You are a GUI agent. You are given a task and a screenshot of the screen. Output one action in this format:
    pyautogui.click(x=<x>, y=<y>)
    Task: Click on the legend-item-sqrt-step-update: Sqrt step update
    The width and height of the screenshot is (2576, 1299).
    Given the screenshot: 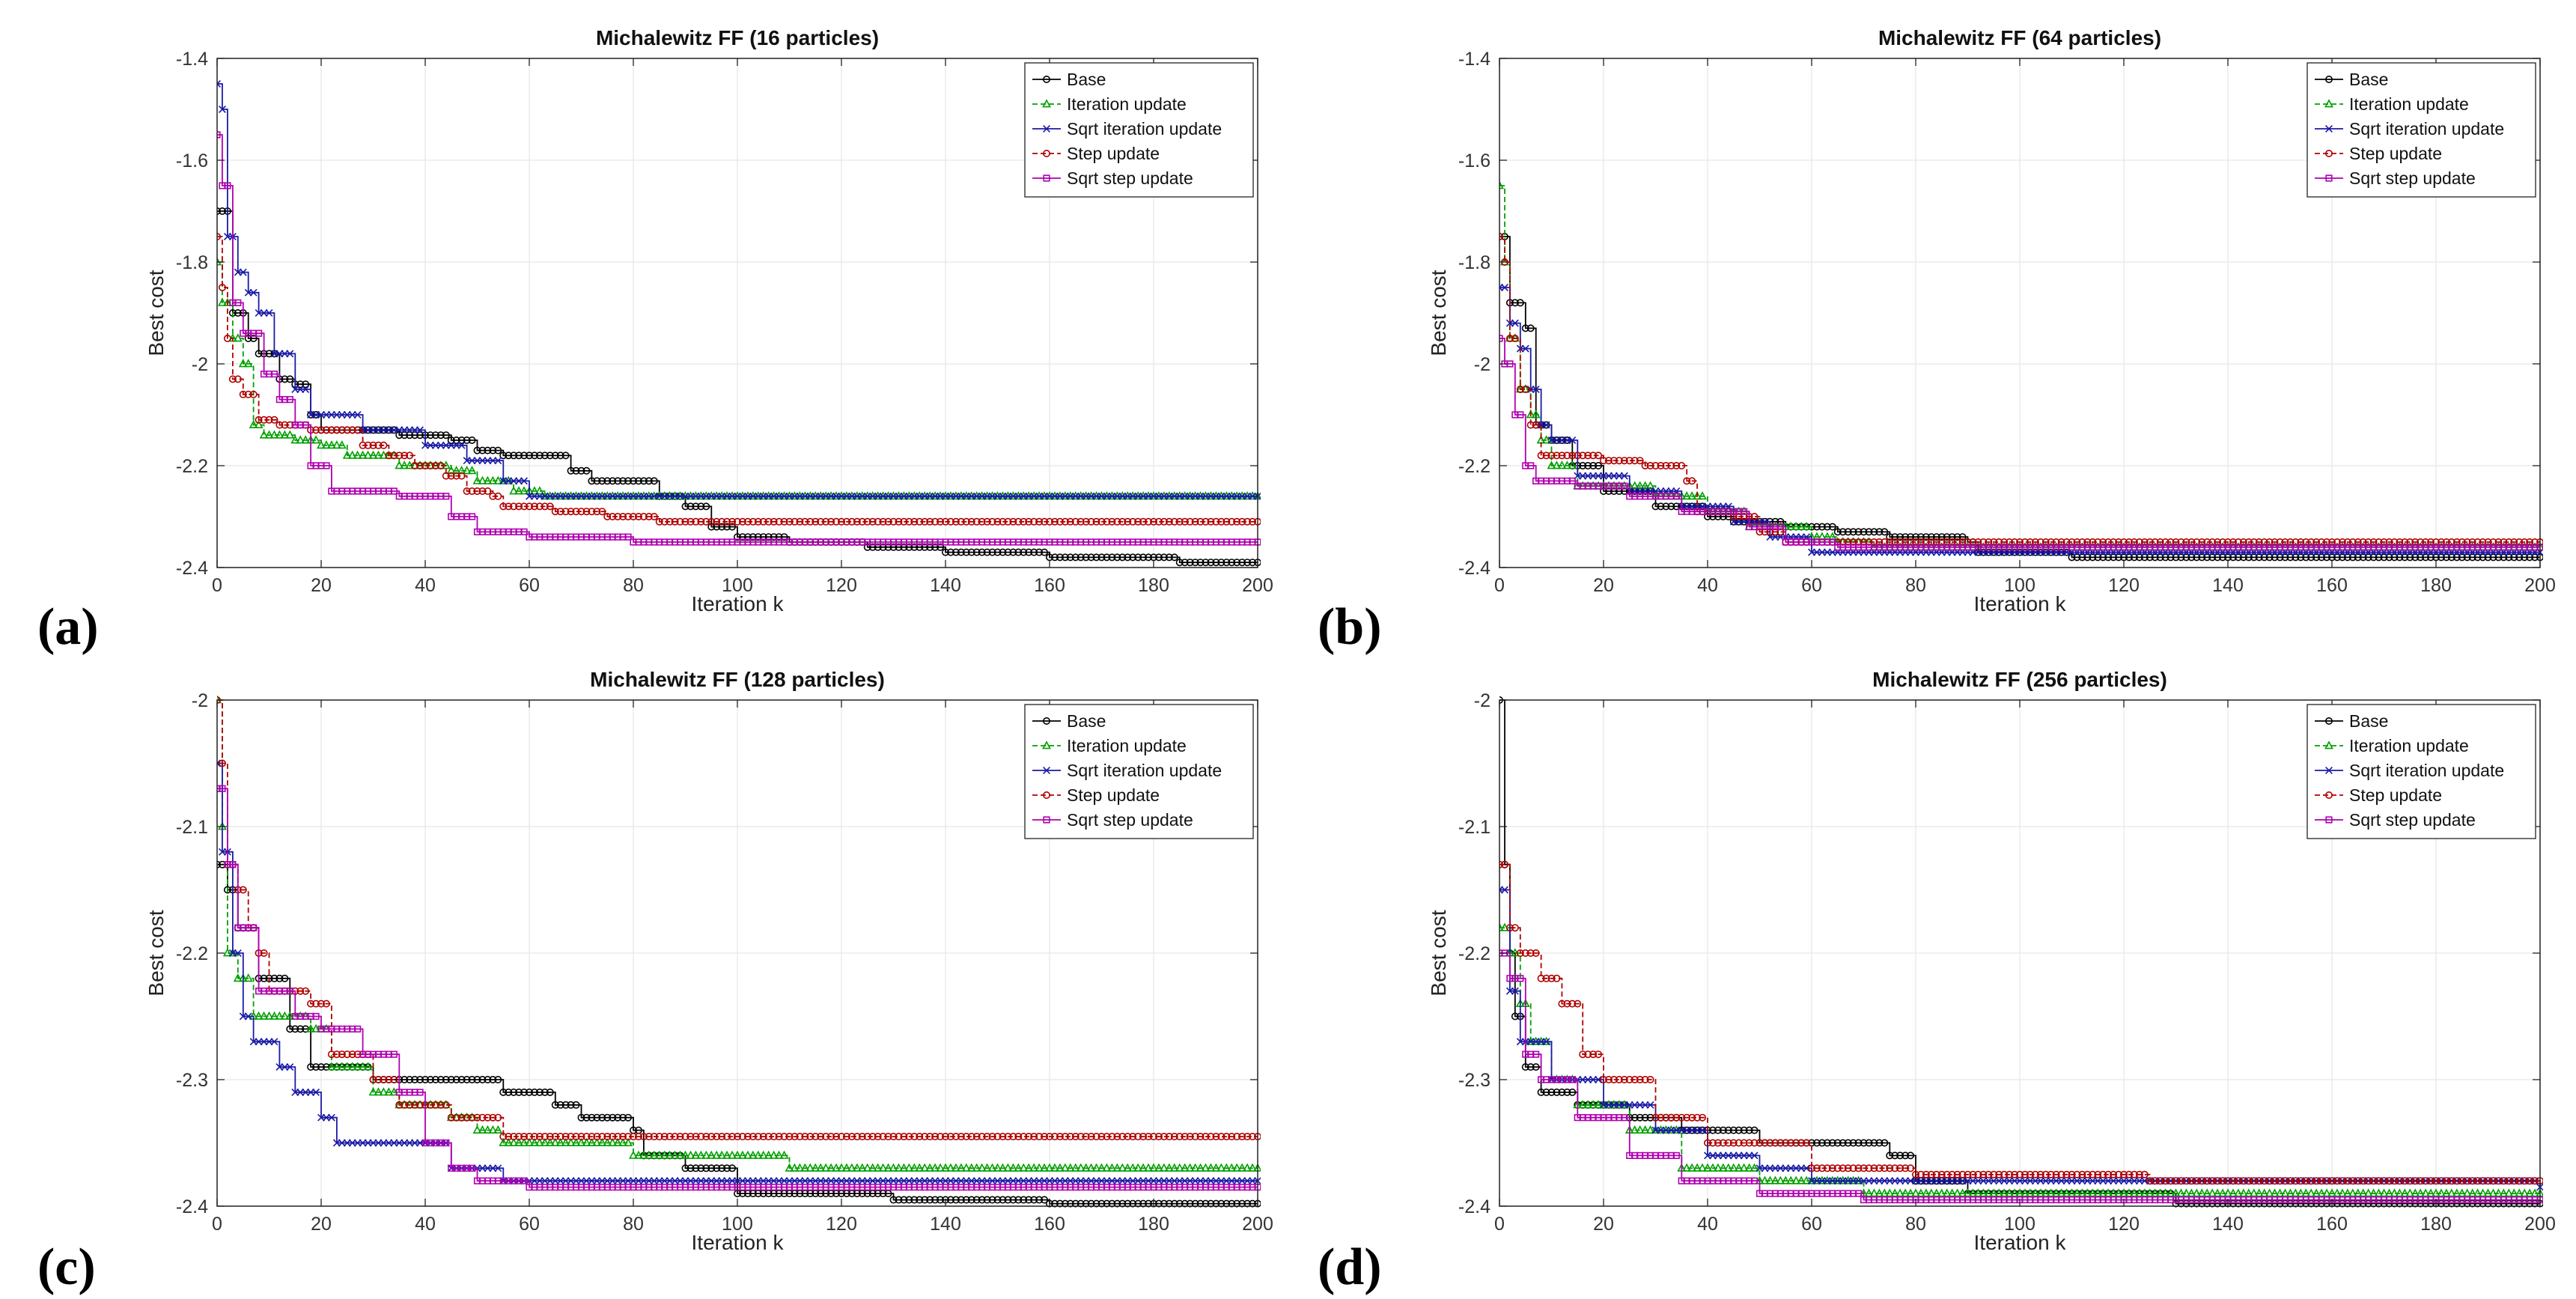 What is the action you would take?
    pyautogui.click(x=1112, y=178)
    